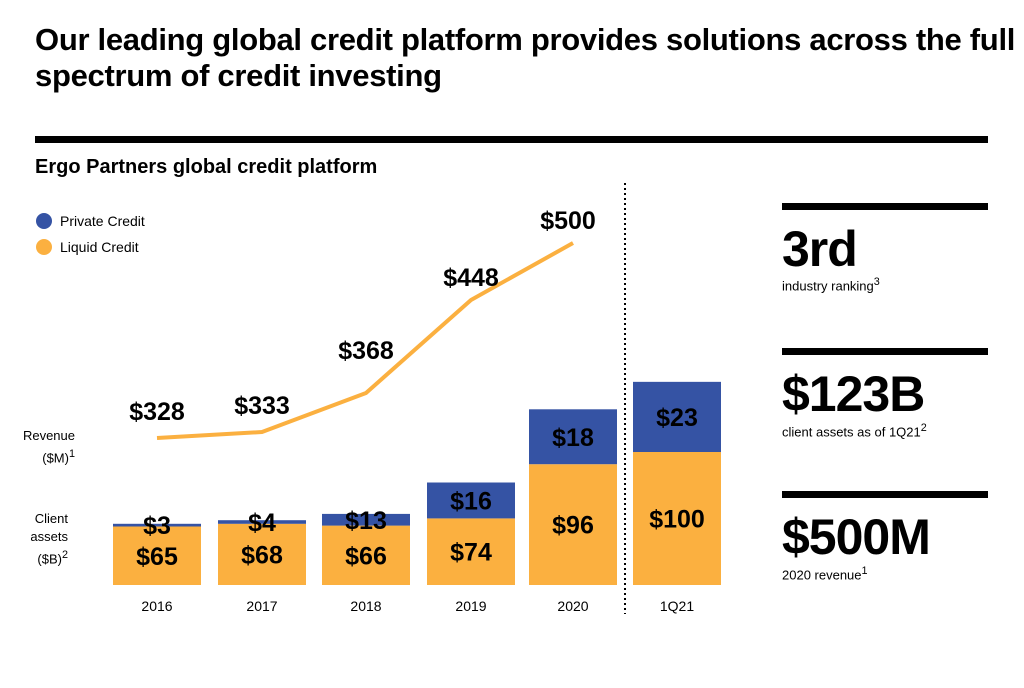  What do you see at coordinates (365, 606) in the screenshot?
I see `x-tick-label: 2018` at bounding box center [365, 606].